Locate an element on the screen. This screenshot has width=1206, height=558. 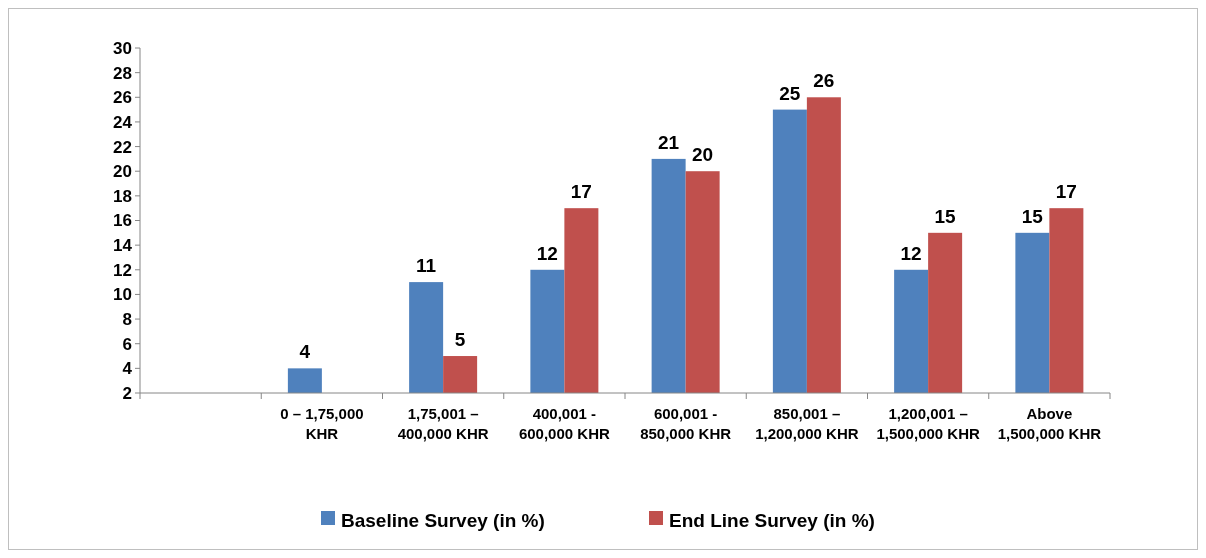
data-label: 21 is located at coordinates (669, 142).